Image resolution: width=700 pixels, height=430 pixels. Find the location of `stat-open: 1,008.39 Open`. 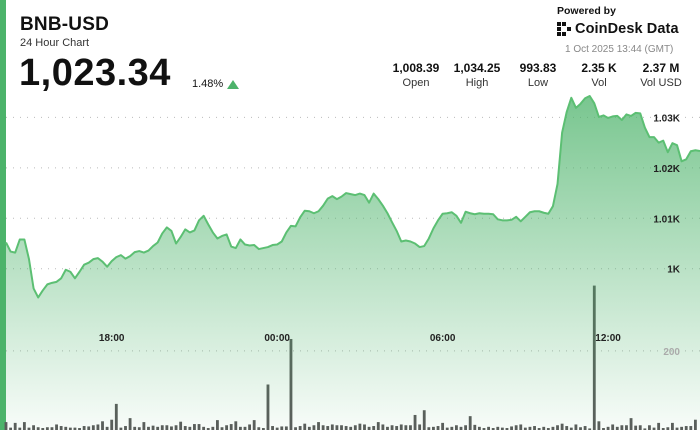

stat-open: 1,008.39 Open is located at coordinates (416, 75).